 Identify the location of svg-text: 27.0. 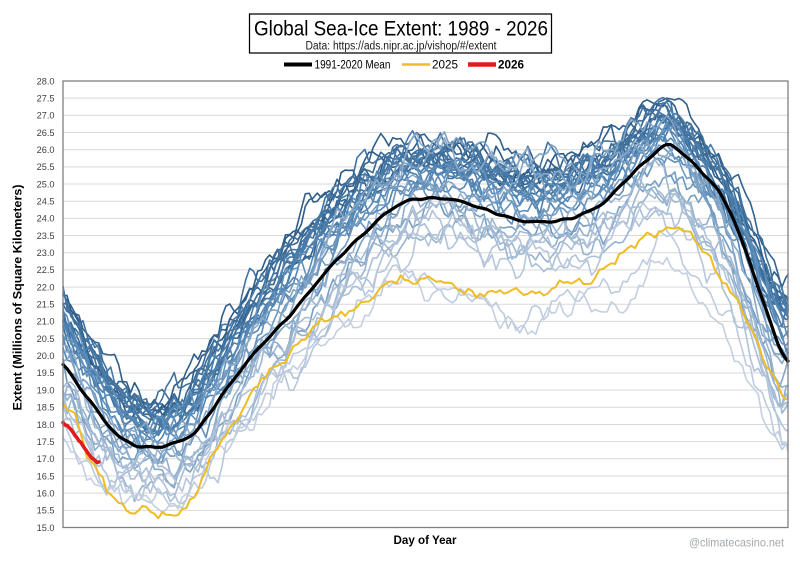
(46, 116).